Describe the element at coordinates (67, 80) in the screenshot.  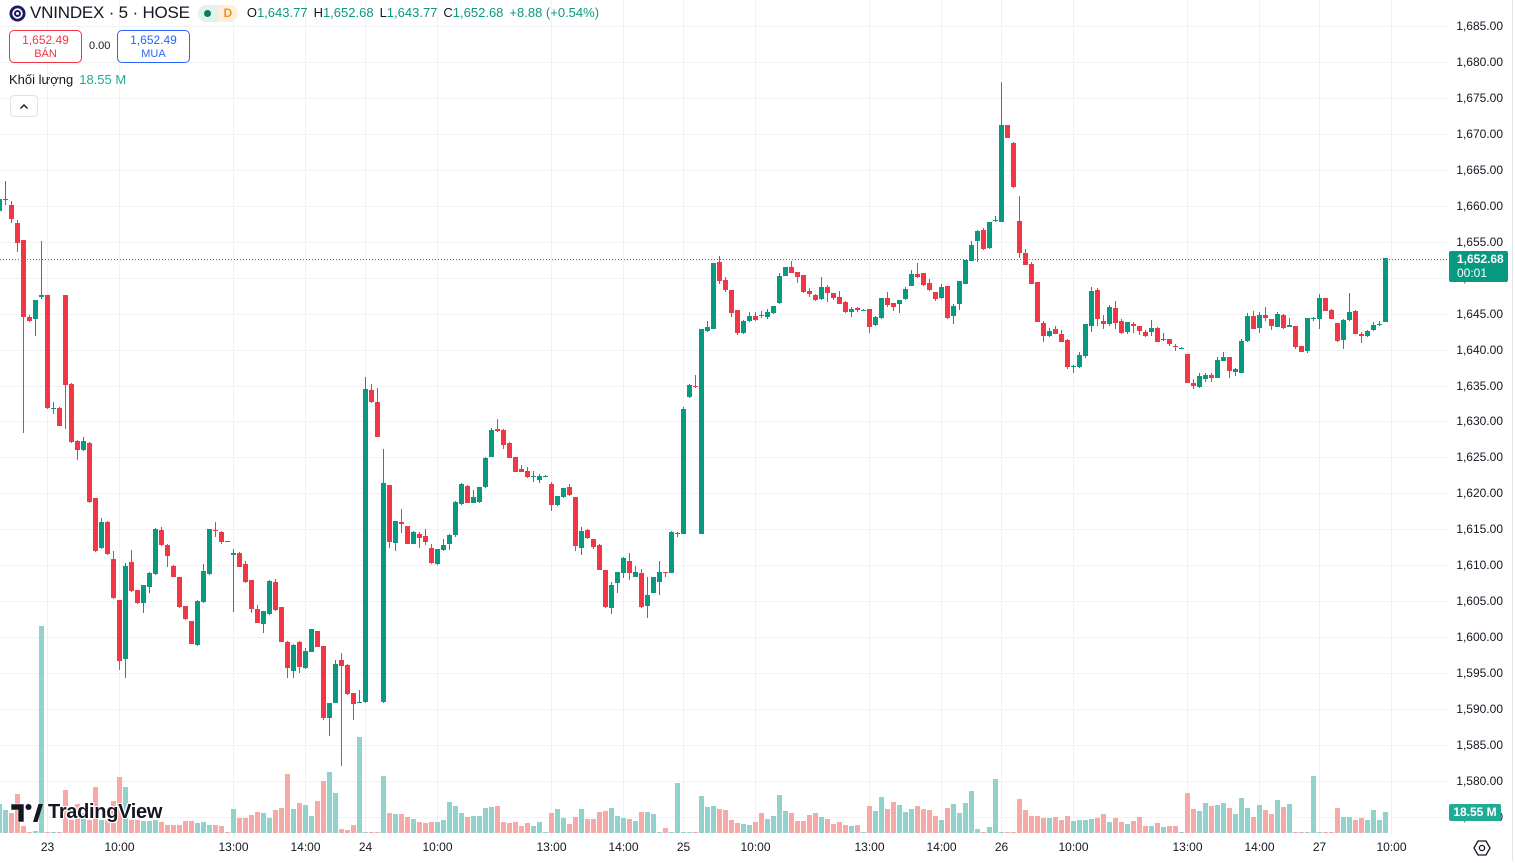
I see `volume-legend: Khối lượng 18.55 M` at that location.